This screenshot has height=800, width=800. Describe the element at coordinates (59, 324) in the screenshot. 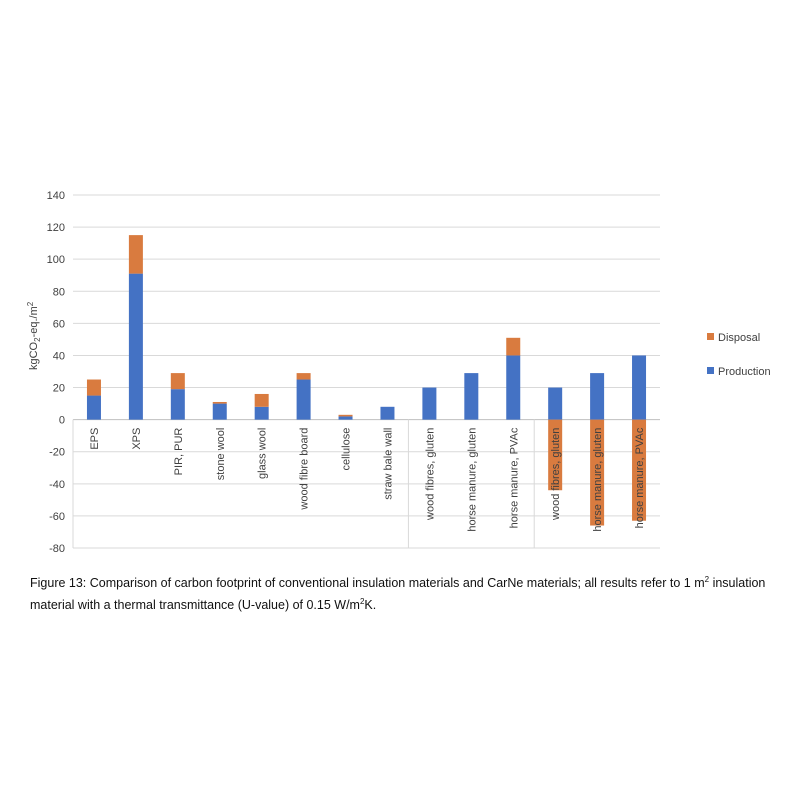

I see `y-tick-label: 60` at that location.